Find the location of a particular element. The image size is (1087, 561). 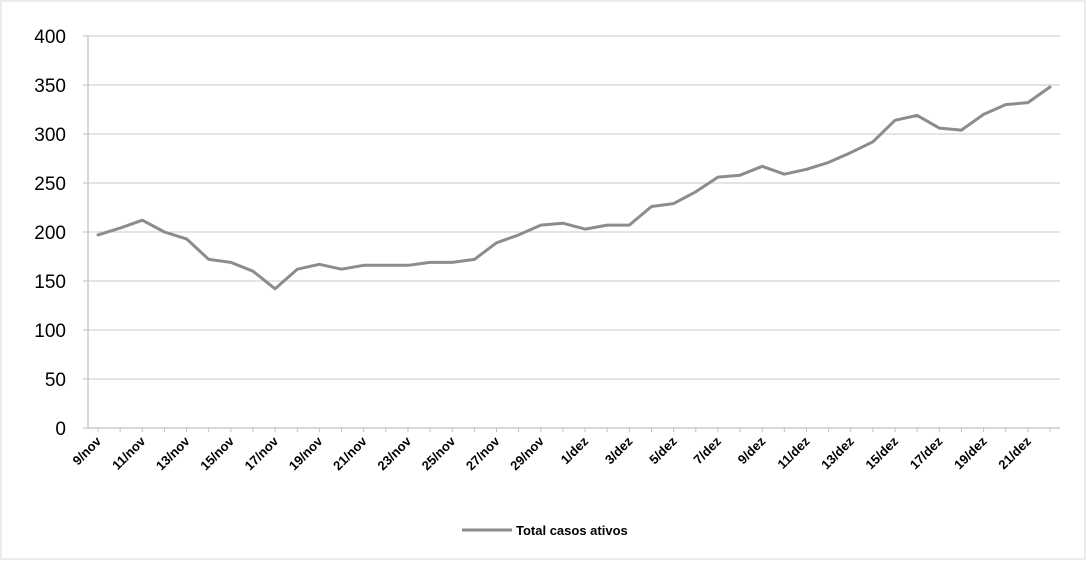

y-tick-label: 0 is located at coordinates (60, 429).